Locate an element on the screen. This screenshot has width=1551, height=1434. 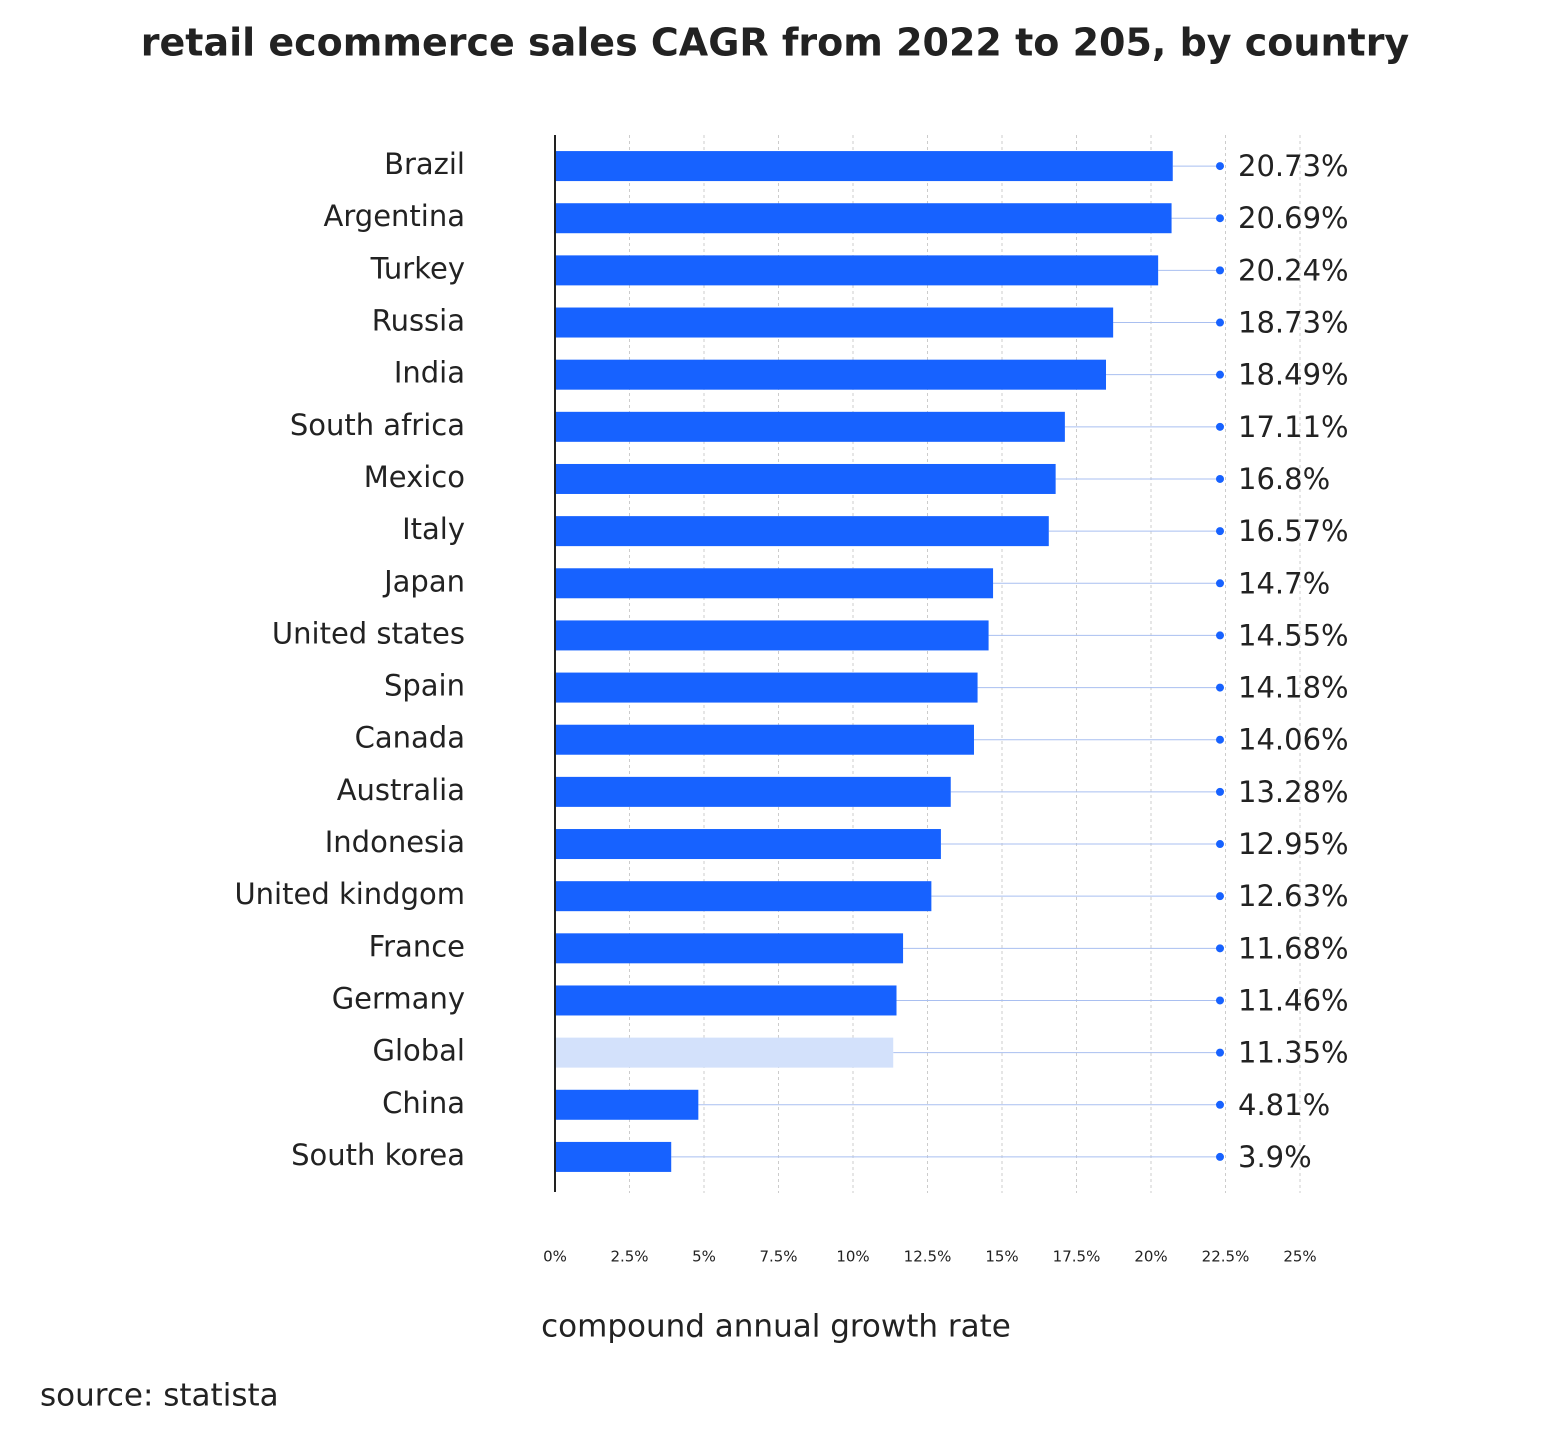
y-tick-label: China is located at coordinates (423, 1103).